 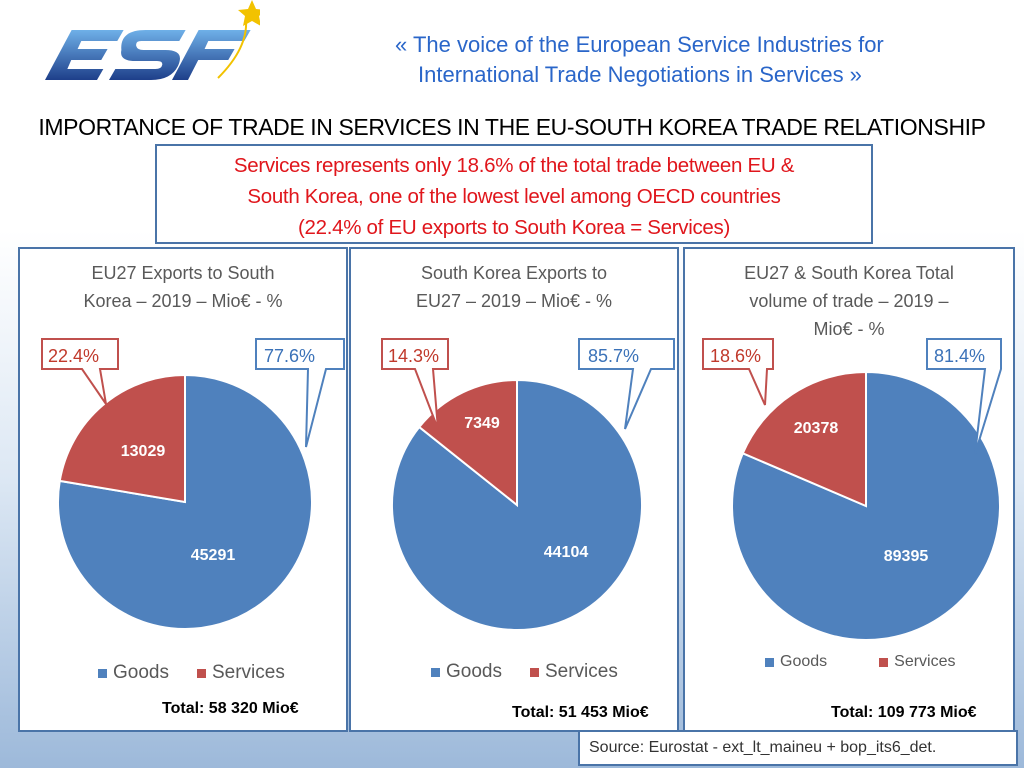 I want to click on goods-value-label: 45291, so click(x=213, y=555).